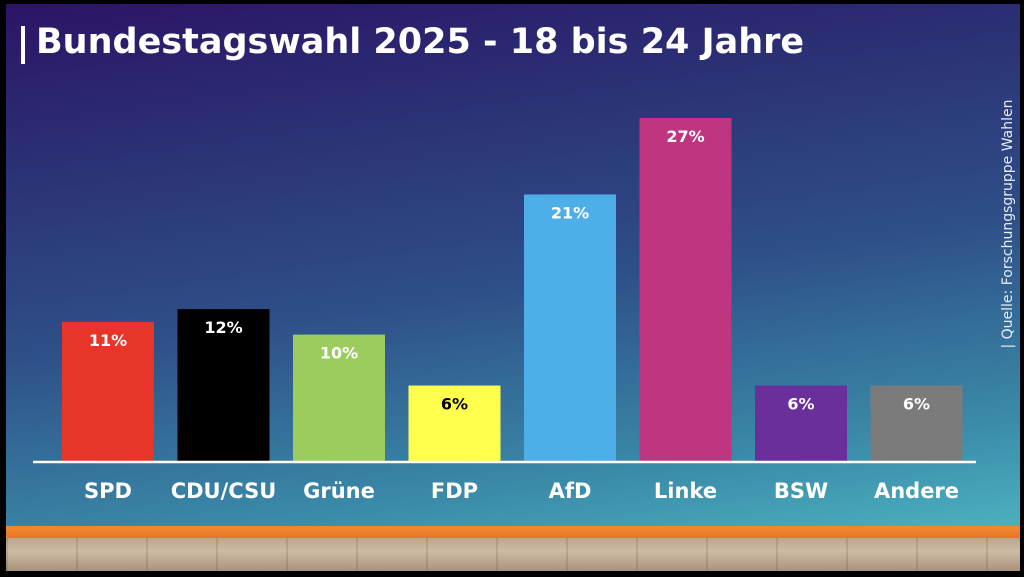 The height and width of the screenshot is (577, 1024). I want to click on bar-spd, so click(108, 391).